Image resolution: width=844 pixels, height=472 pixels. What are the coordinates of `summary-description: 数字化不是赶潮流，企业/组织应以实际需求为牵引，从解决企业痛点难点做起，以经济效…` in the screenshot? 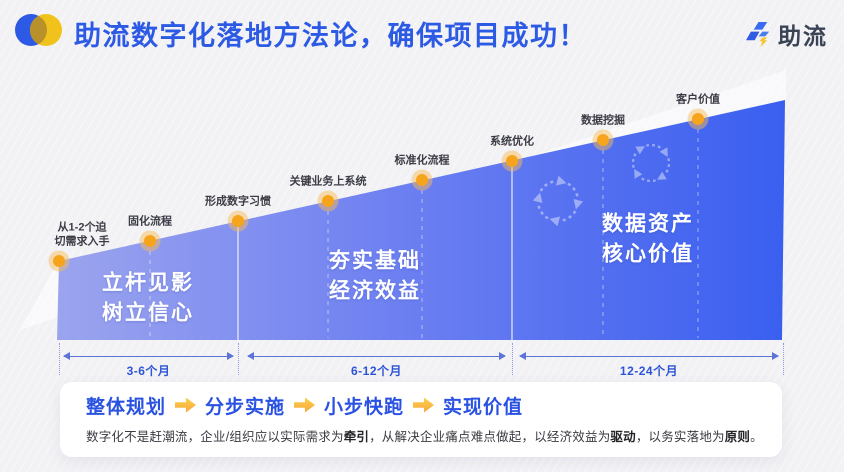 It's located at (434, 435).